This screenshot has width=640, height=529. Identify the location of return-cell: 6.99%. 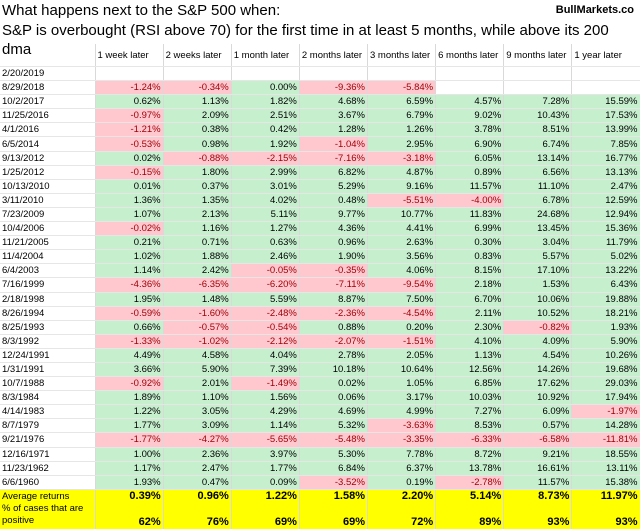
(470, 229).